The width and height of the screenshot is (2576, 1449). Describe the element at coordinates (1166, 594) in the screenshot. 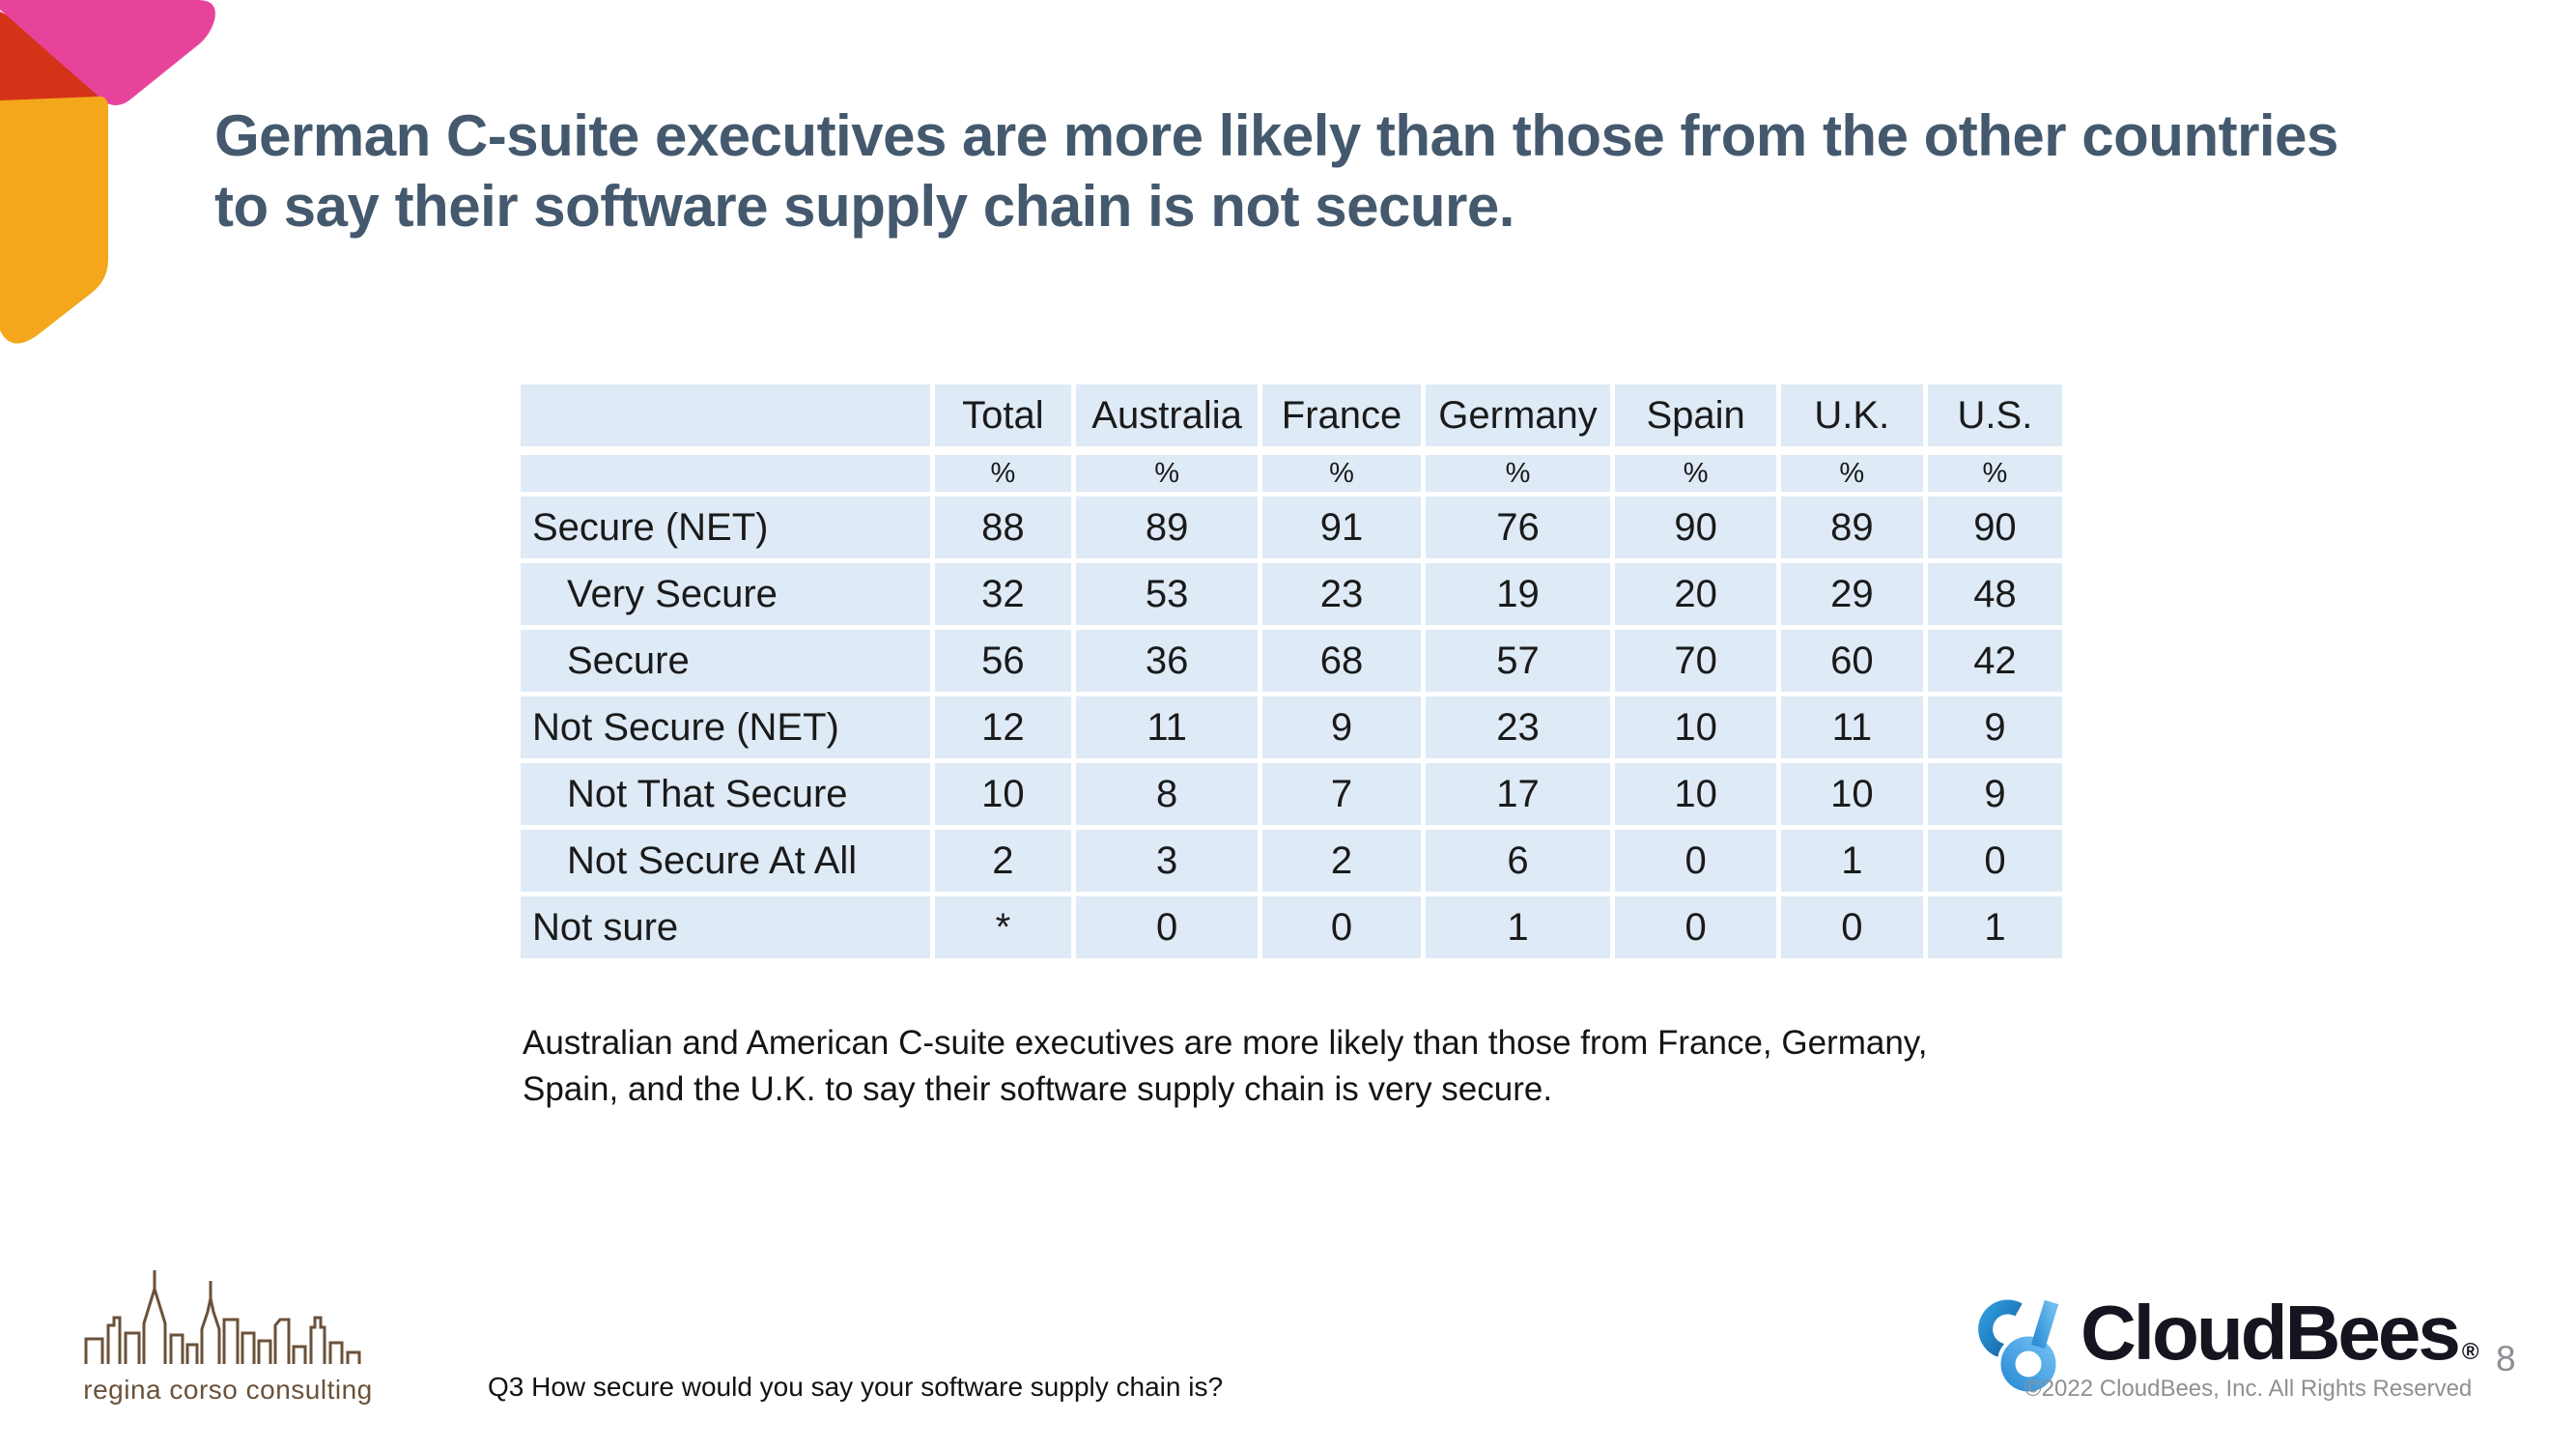

I see `value-cell: 53` at that location.